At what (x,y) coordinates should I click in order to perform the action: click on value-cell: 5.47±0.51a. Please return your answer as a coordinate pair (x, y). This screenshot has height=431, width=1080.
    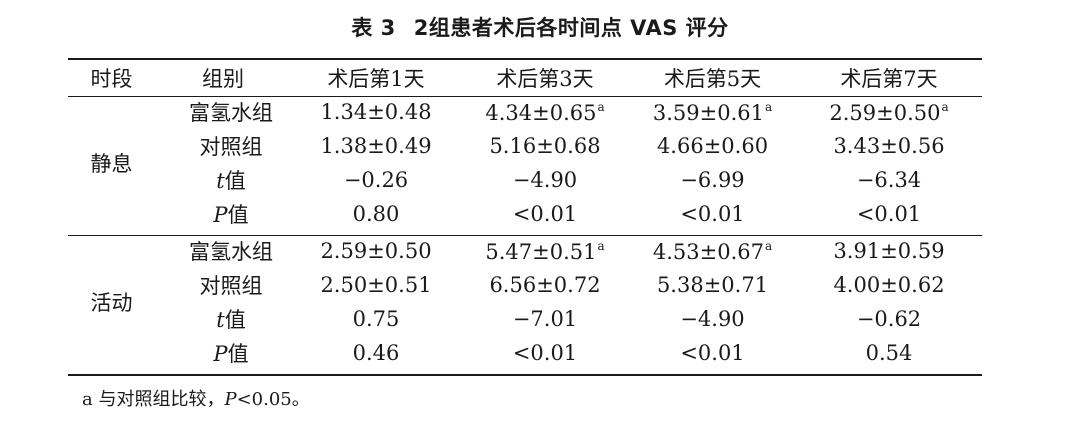
    Looking at the image, I should click on (545, 251).